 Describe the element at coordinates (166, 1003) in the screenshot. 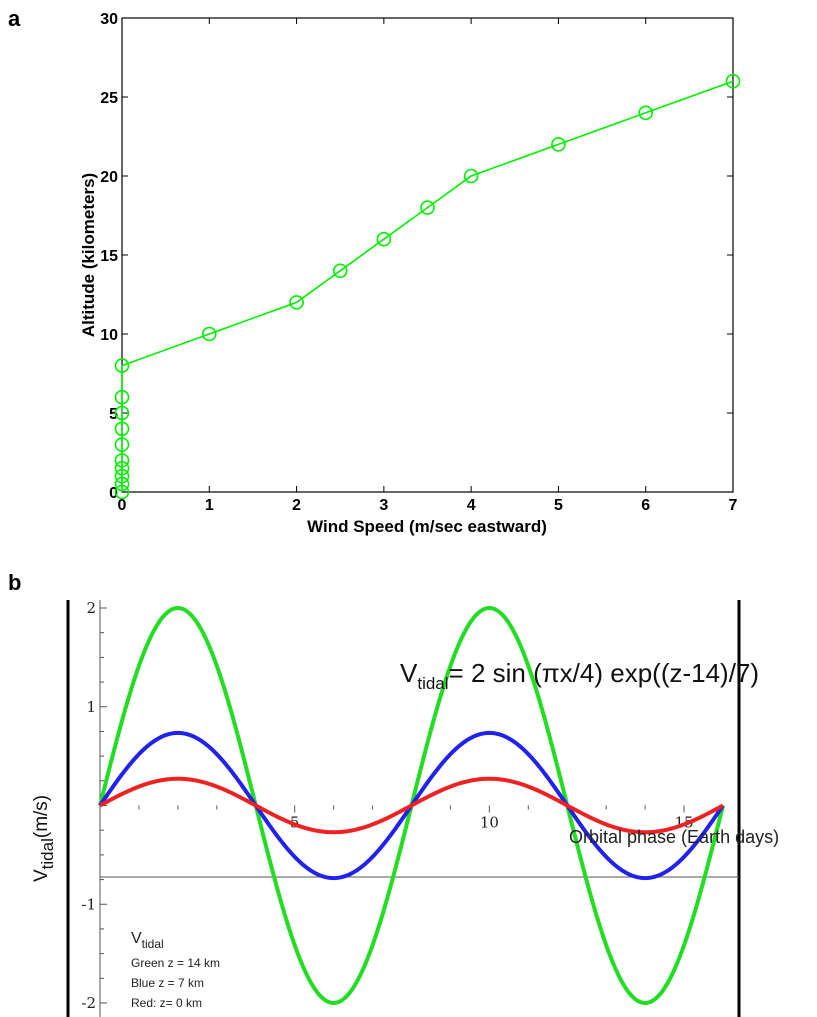

I see `legend-line-red: Red: z= 0 km` at that location.